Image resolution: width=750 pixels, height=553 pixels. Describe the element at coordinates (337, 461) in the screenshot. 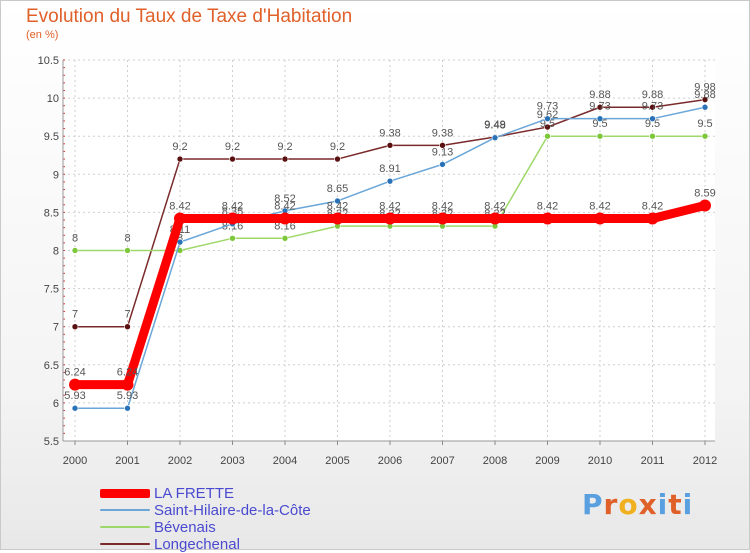

I see `x-tick-label: 2005` at that location.